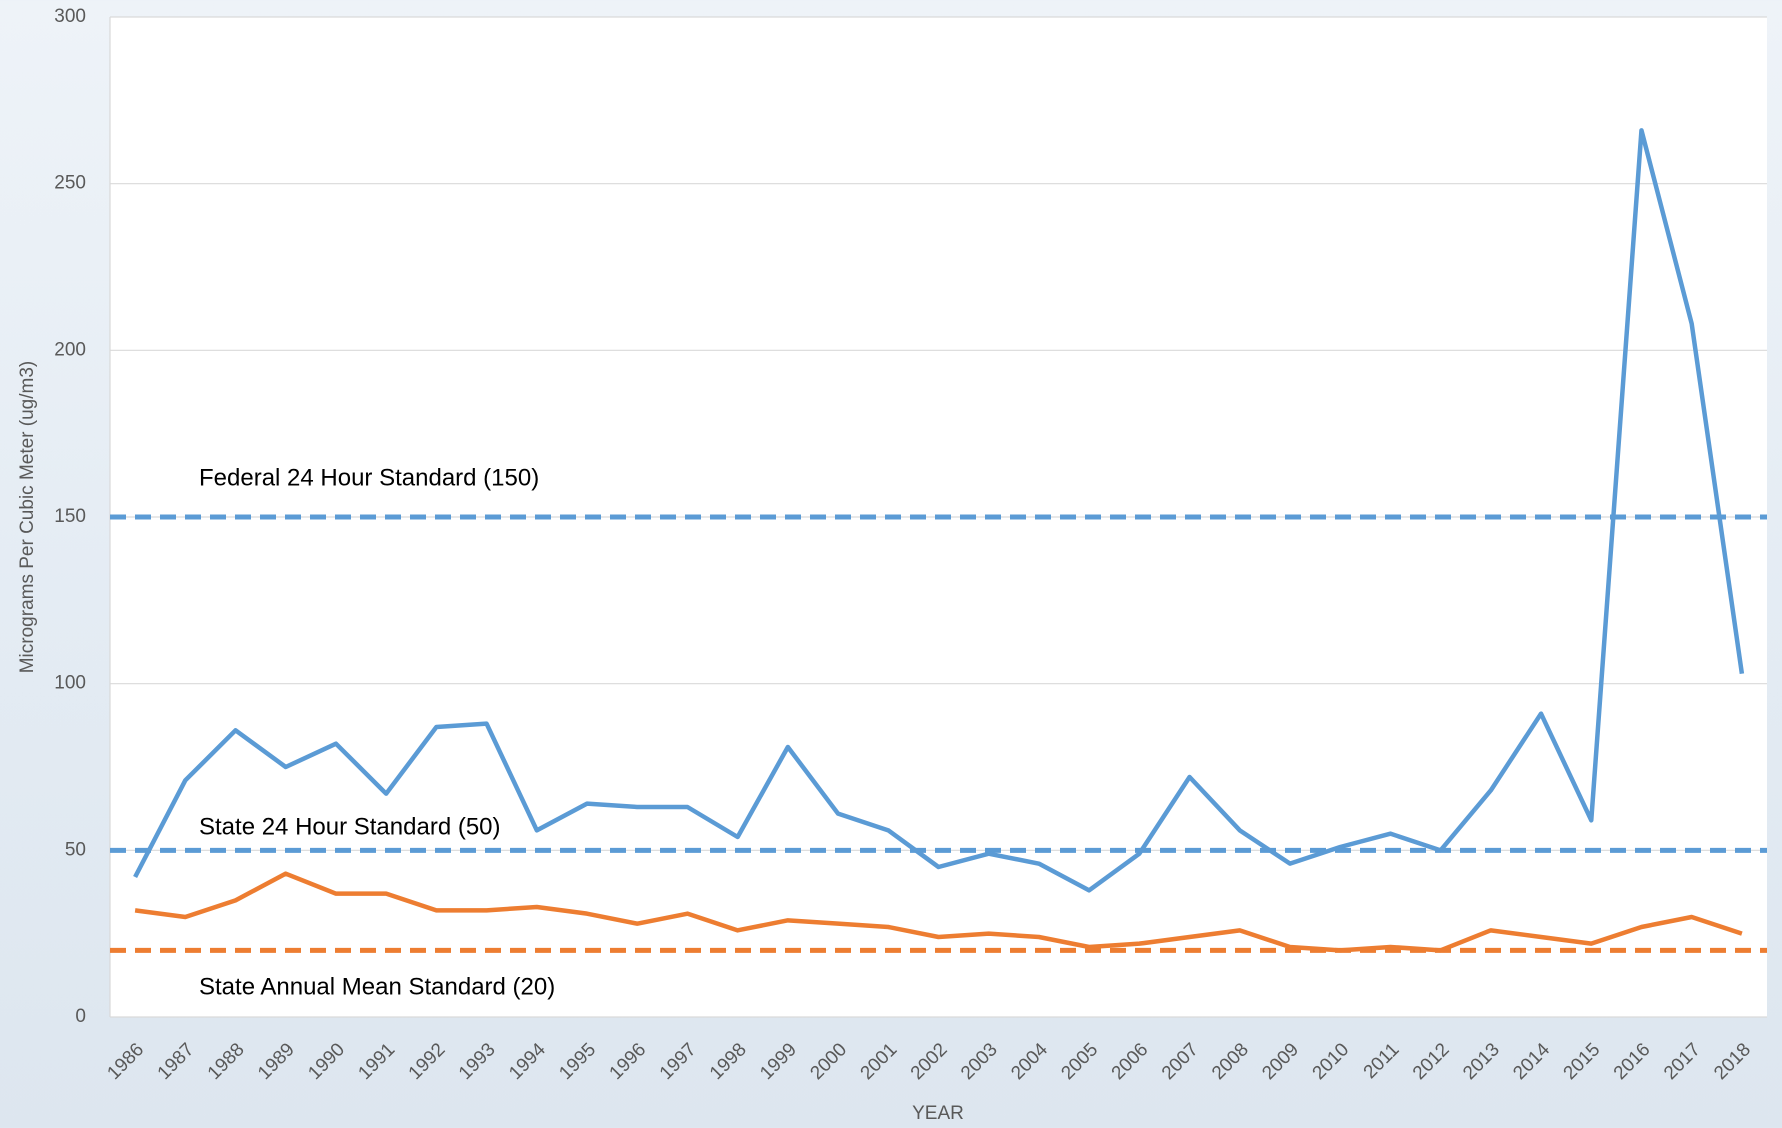 The image size is (1782, 1128). I want to click on x-tick-label: 2012, so click(1431, 1061).